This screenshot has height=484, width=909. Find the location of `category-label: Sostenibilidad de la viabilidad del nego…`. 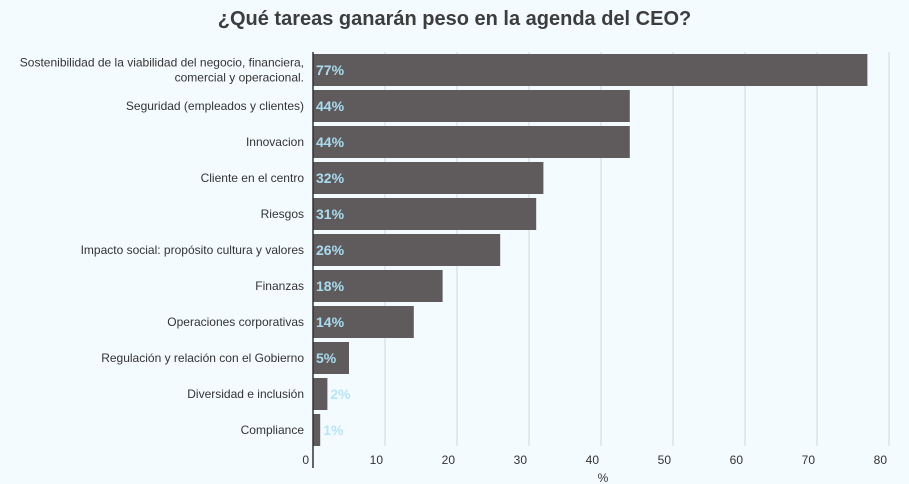

category-label: Sostenibilidad de la viabilidad del nego… is located at coordinates (162, 63).